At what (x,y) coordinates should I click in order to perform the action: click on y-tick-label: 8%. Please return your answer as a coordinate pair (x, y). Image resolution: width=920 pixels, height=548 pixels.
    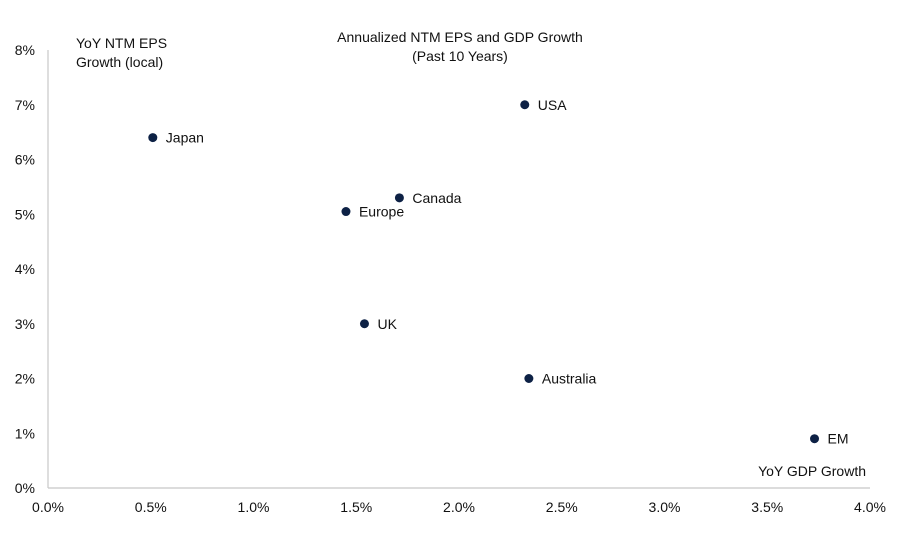
    Looking at the image, I should click on (25, 50).